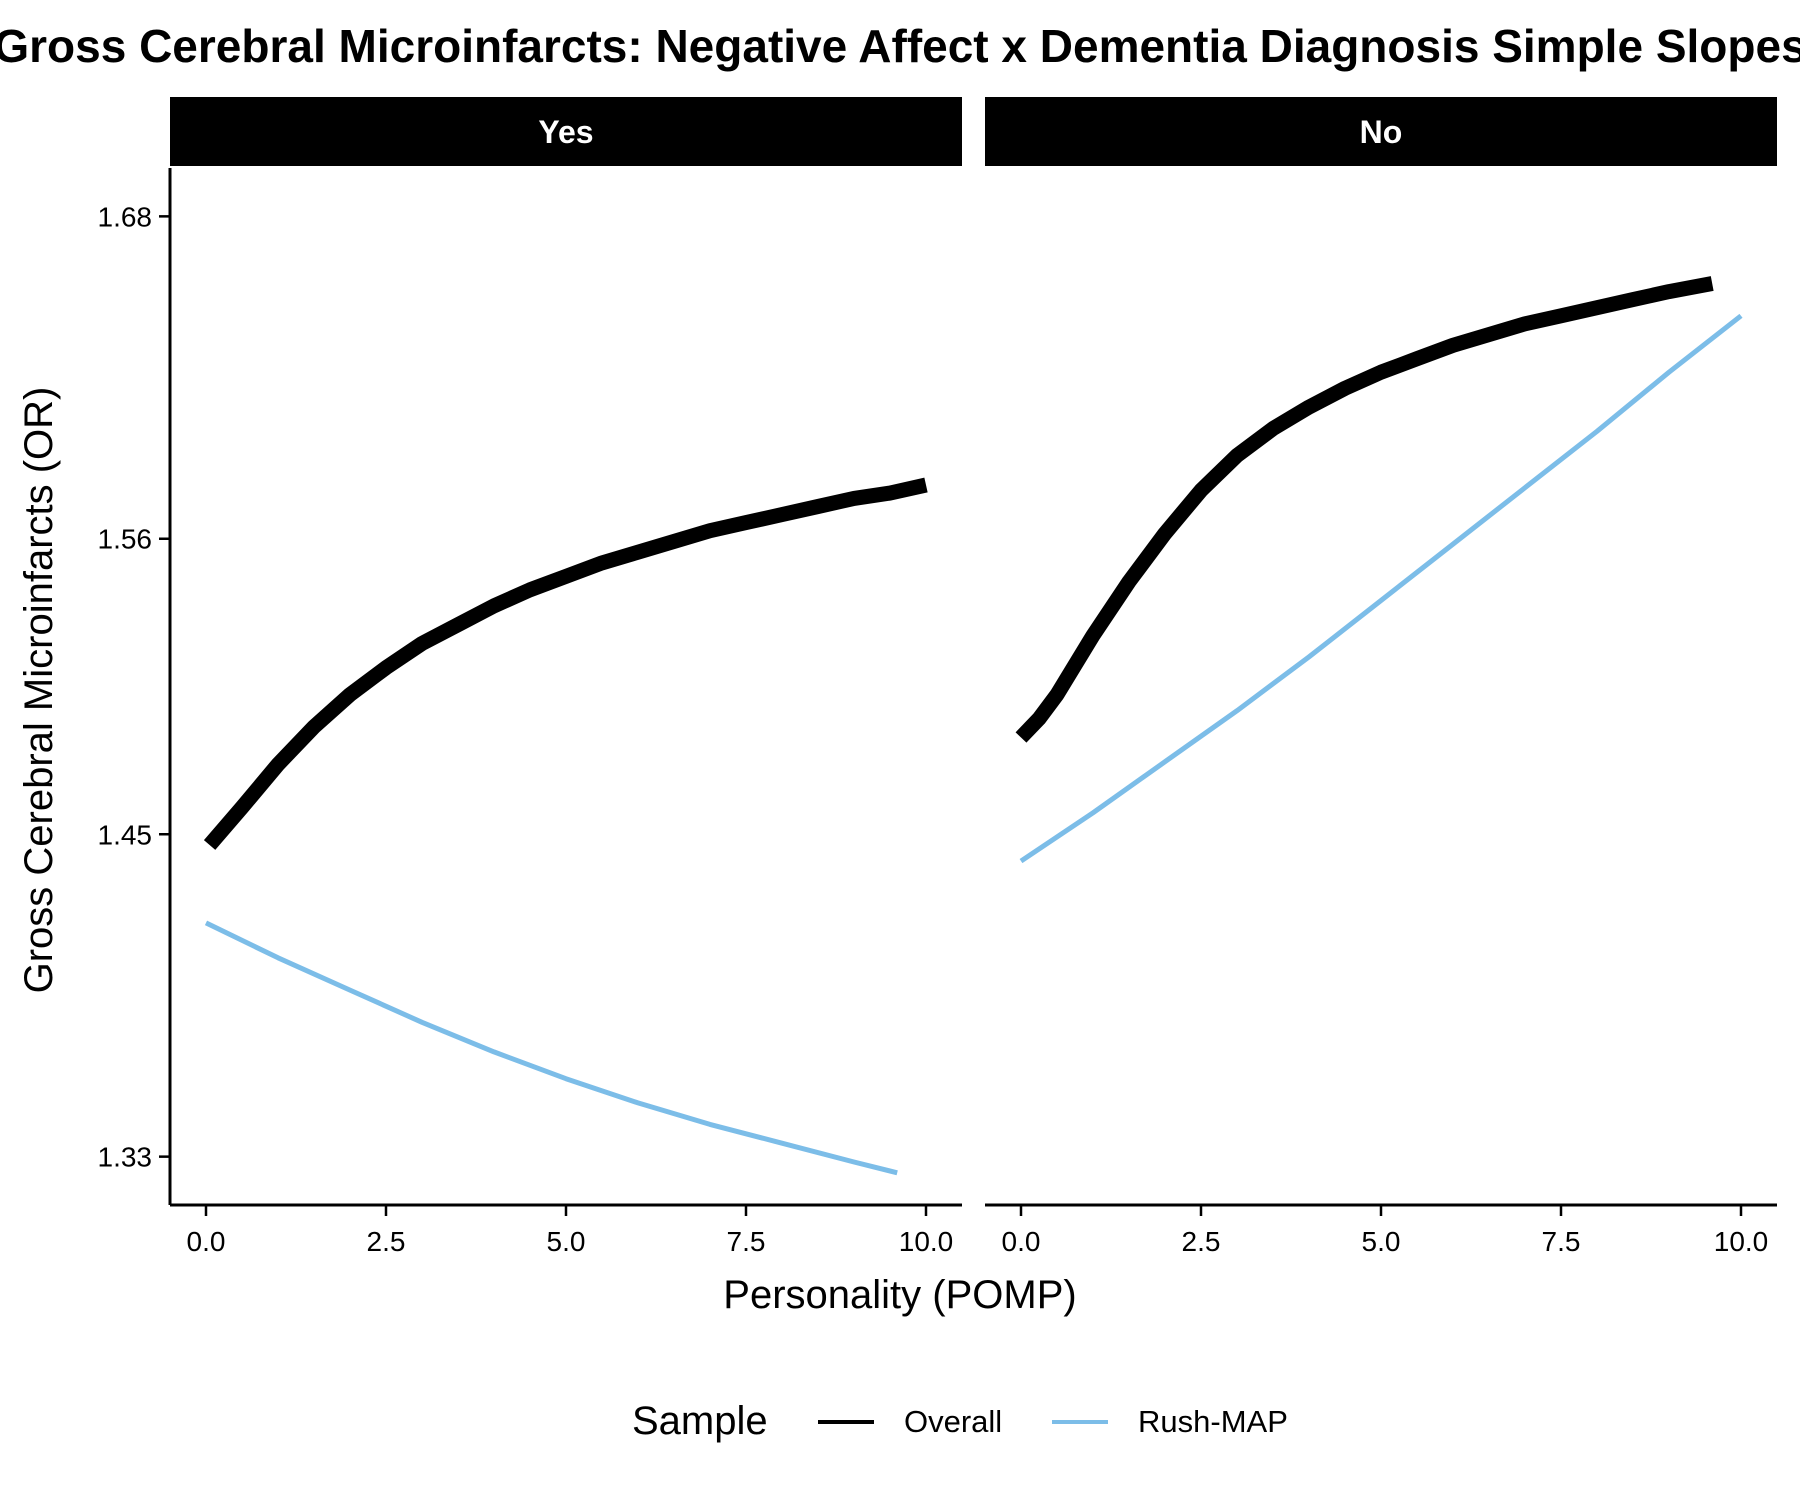  What do you see at coordinates (125, 216) in the screenshot?
I see `y-tick-label: 1.68` at bounding box center [125, 216].